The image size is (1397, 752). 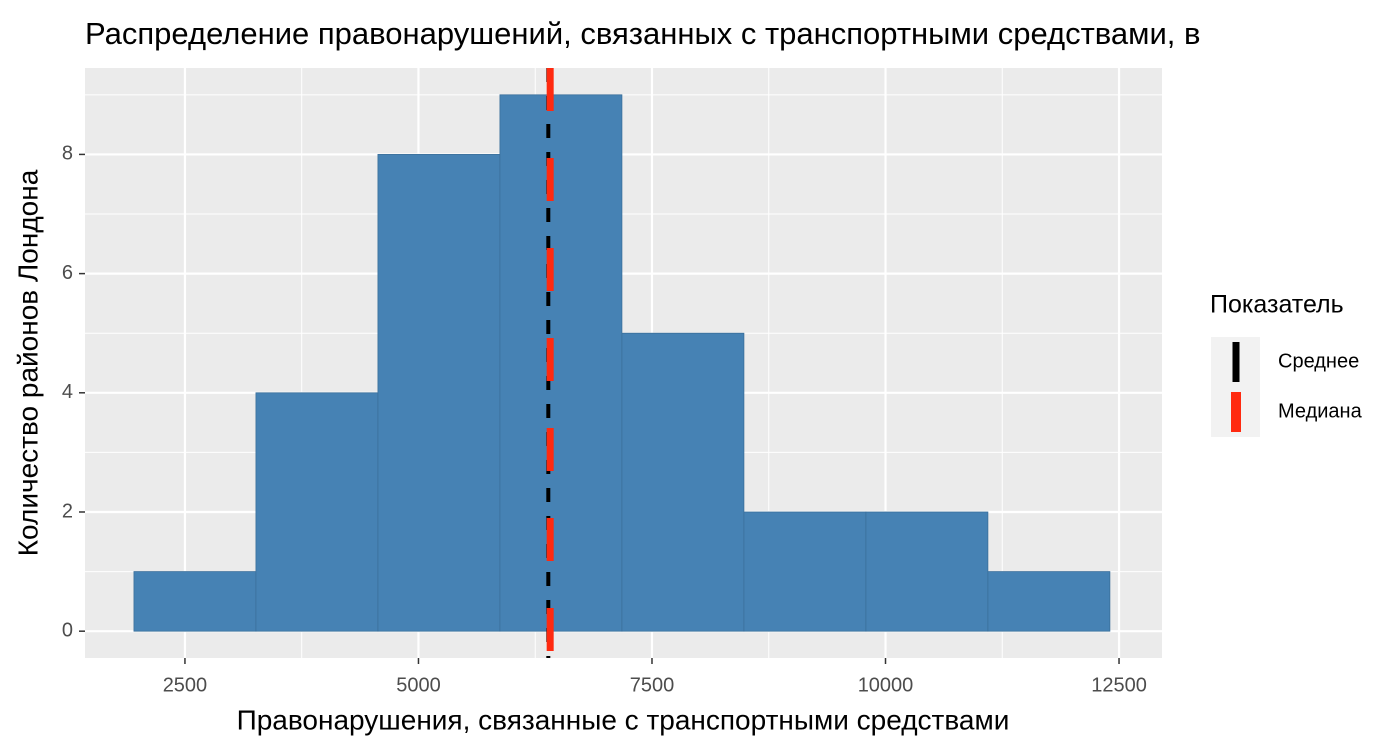 What do you see at coordinates (652, 685) in the screenshot?
I see `x-tick-label: 7500` at bounding box center [652, 685].